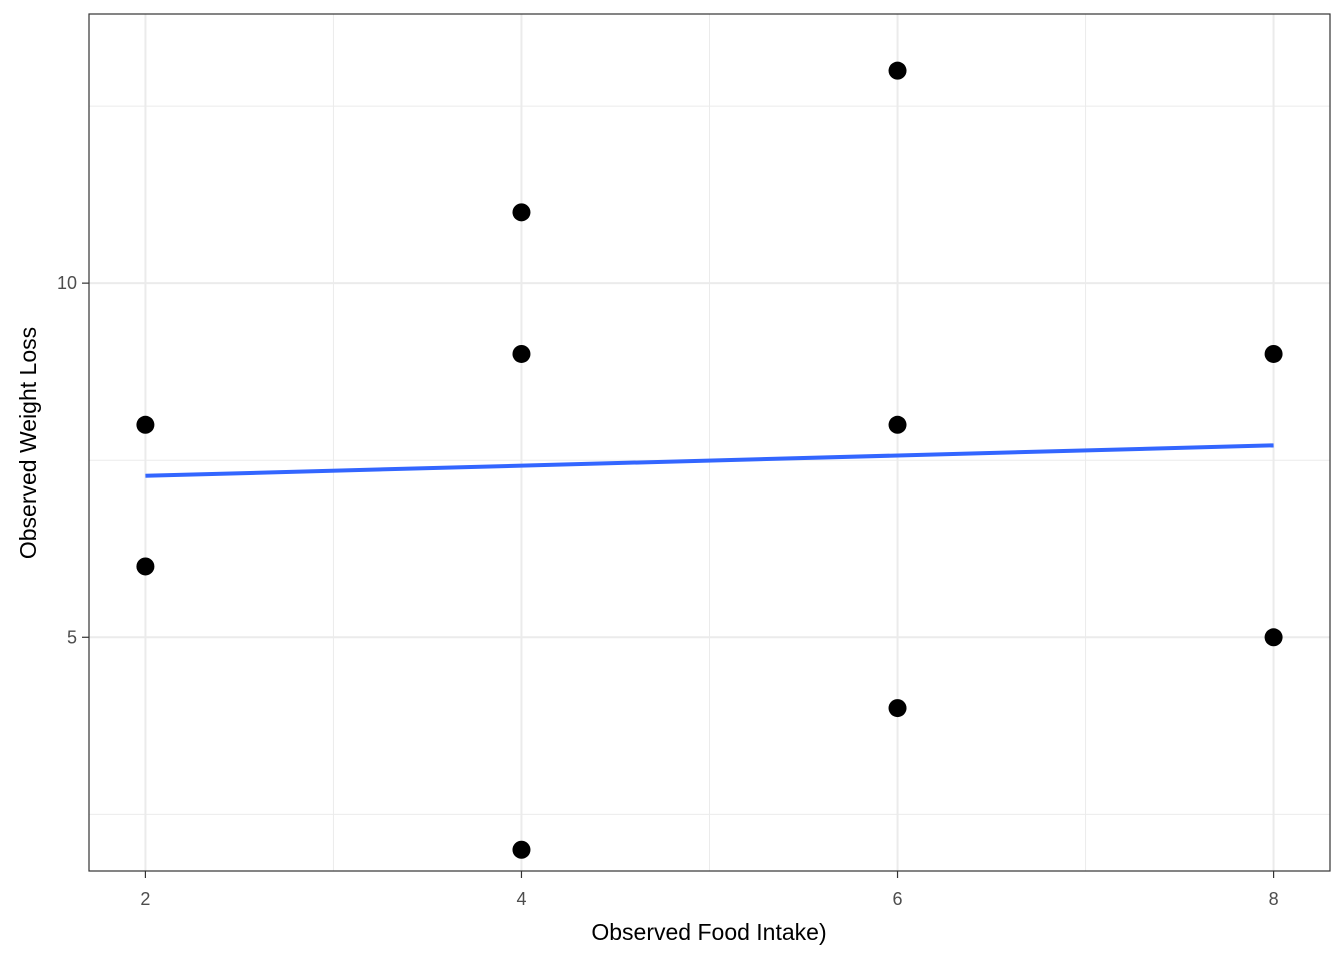 Image resolution: width=1344 pixels, height=960 pixels. I want to click on y-tick-label: 10, so click(67, 283).